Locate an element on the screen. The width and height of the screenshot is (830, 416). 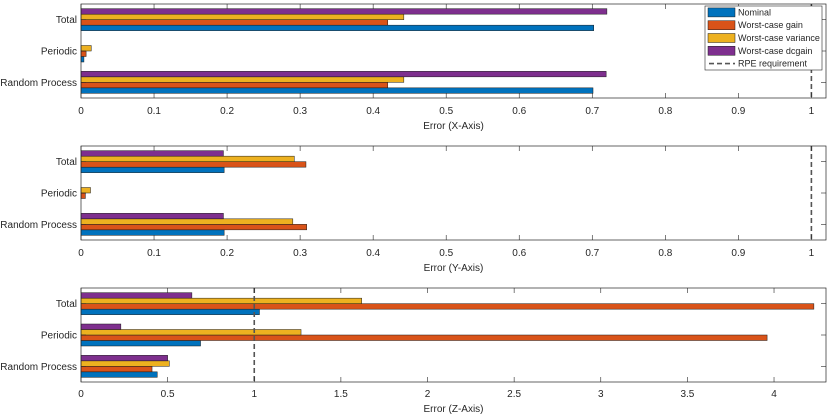
legend-swatch-worst-case-gain is located at coordinates (721, 25).